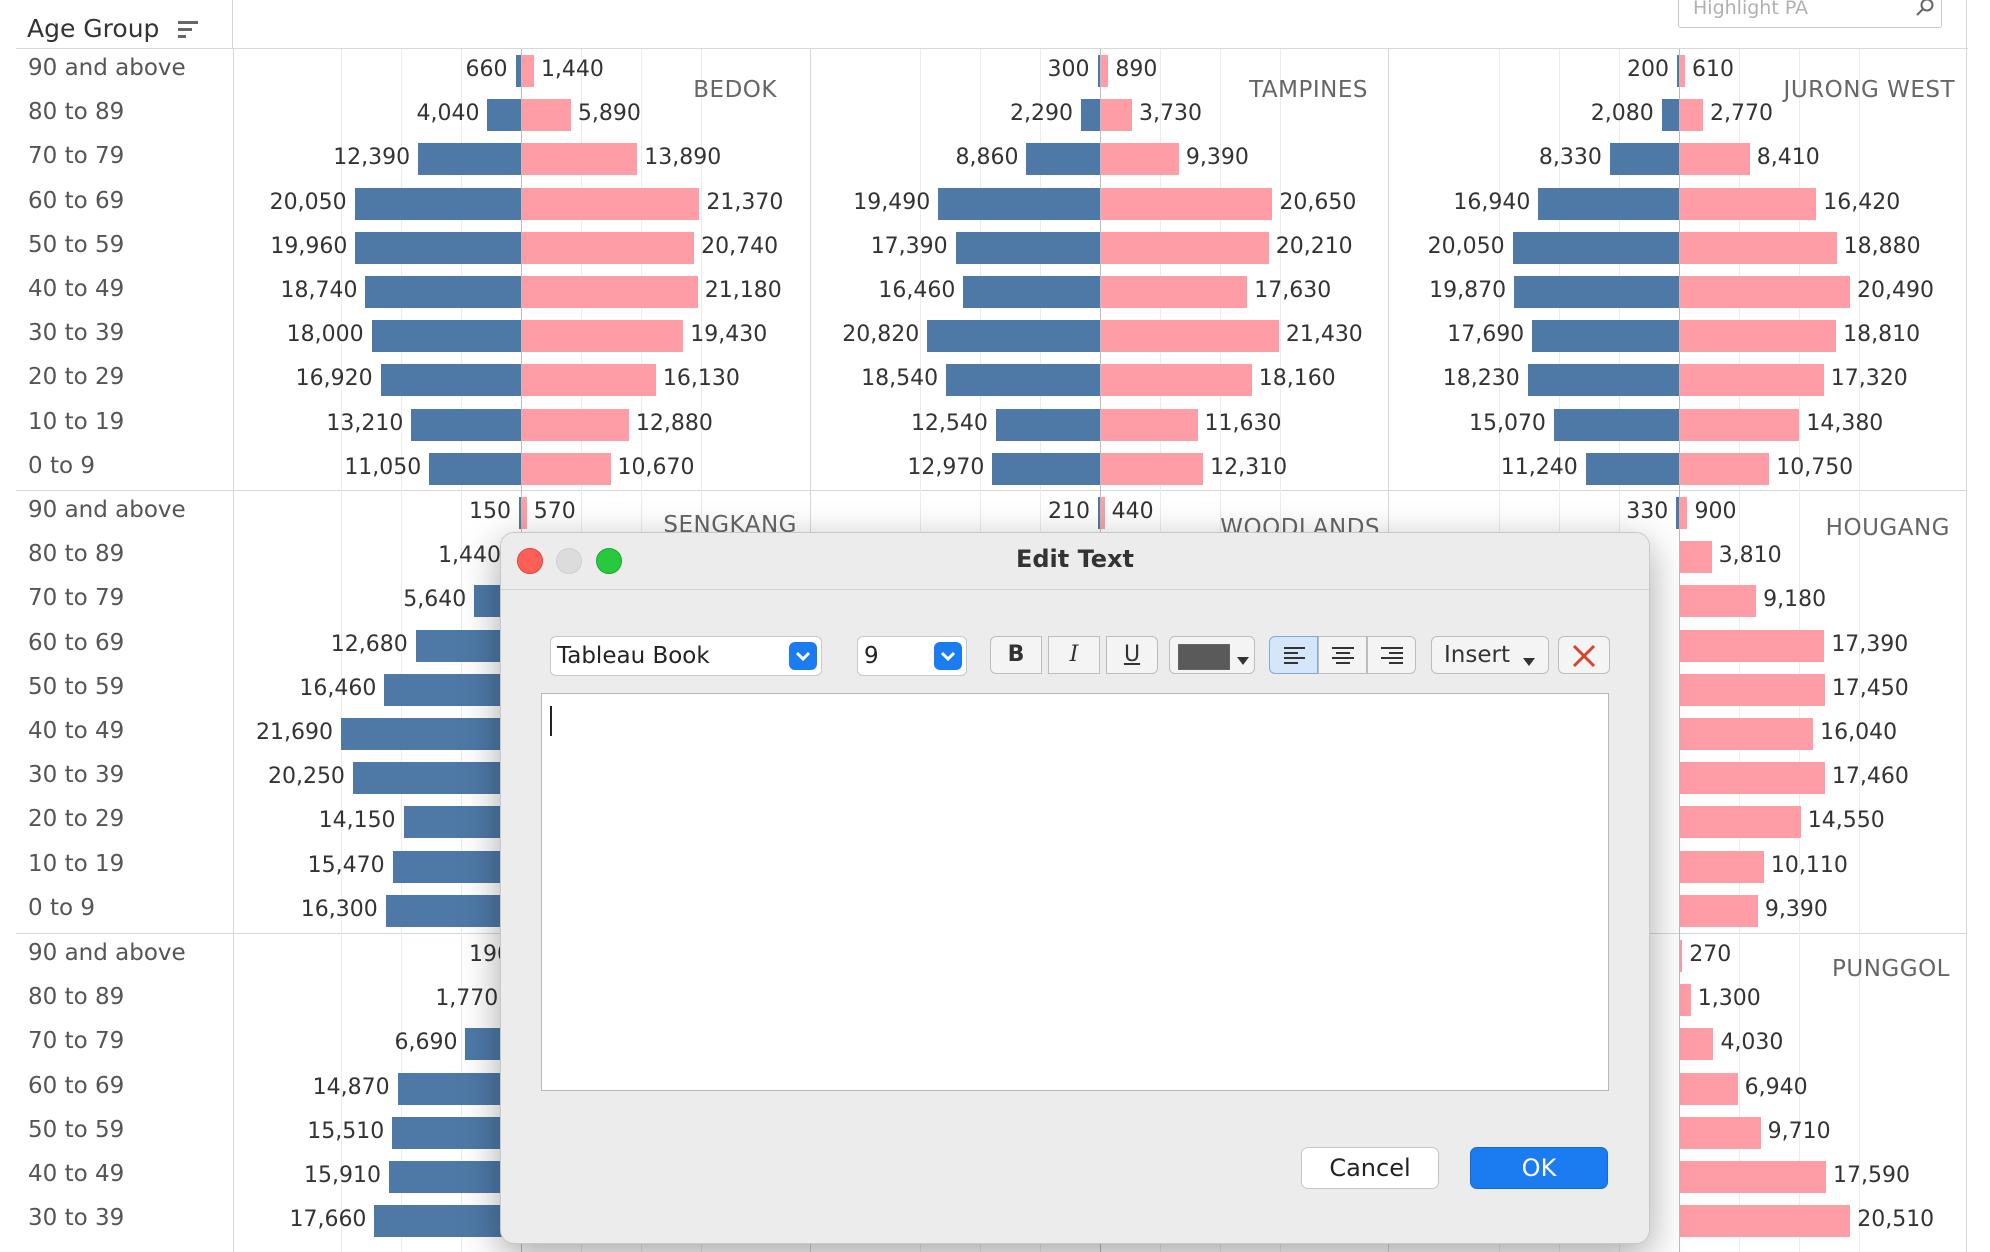  Describe the element at coordinates (551, 721) in the screenshot. I see `text-cursor` at that location.